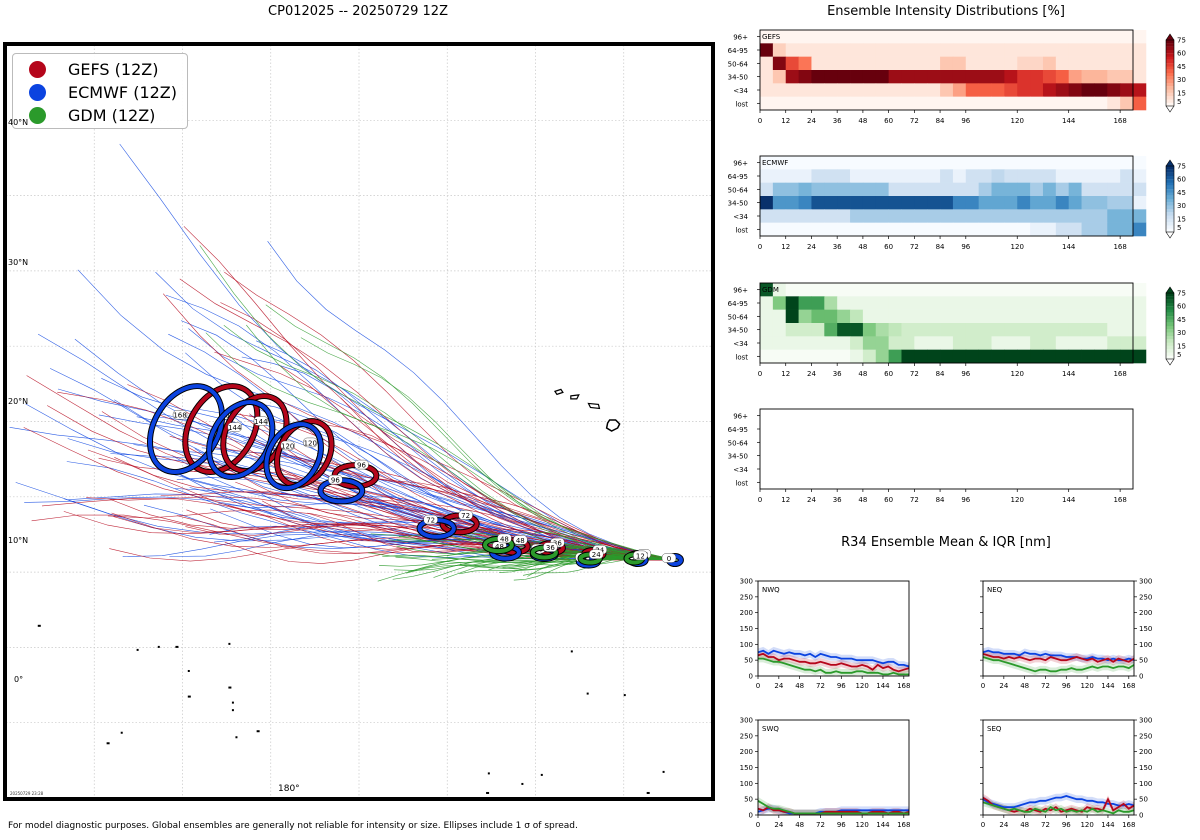  I want to click on x-tick-label: 144, so click(1069, 374).